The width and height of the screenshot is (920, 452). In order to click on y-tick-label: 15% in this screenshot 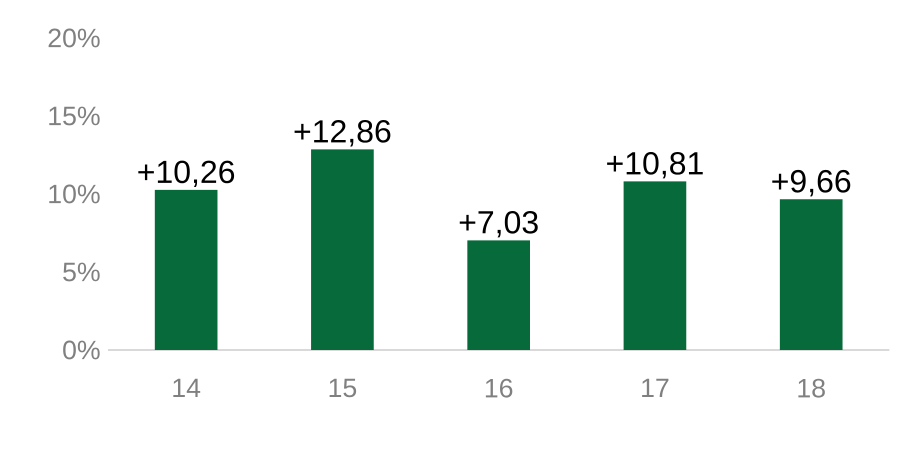, I will do `click(74, 116)`.